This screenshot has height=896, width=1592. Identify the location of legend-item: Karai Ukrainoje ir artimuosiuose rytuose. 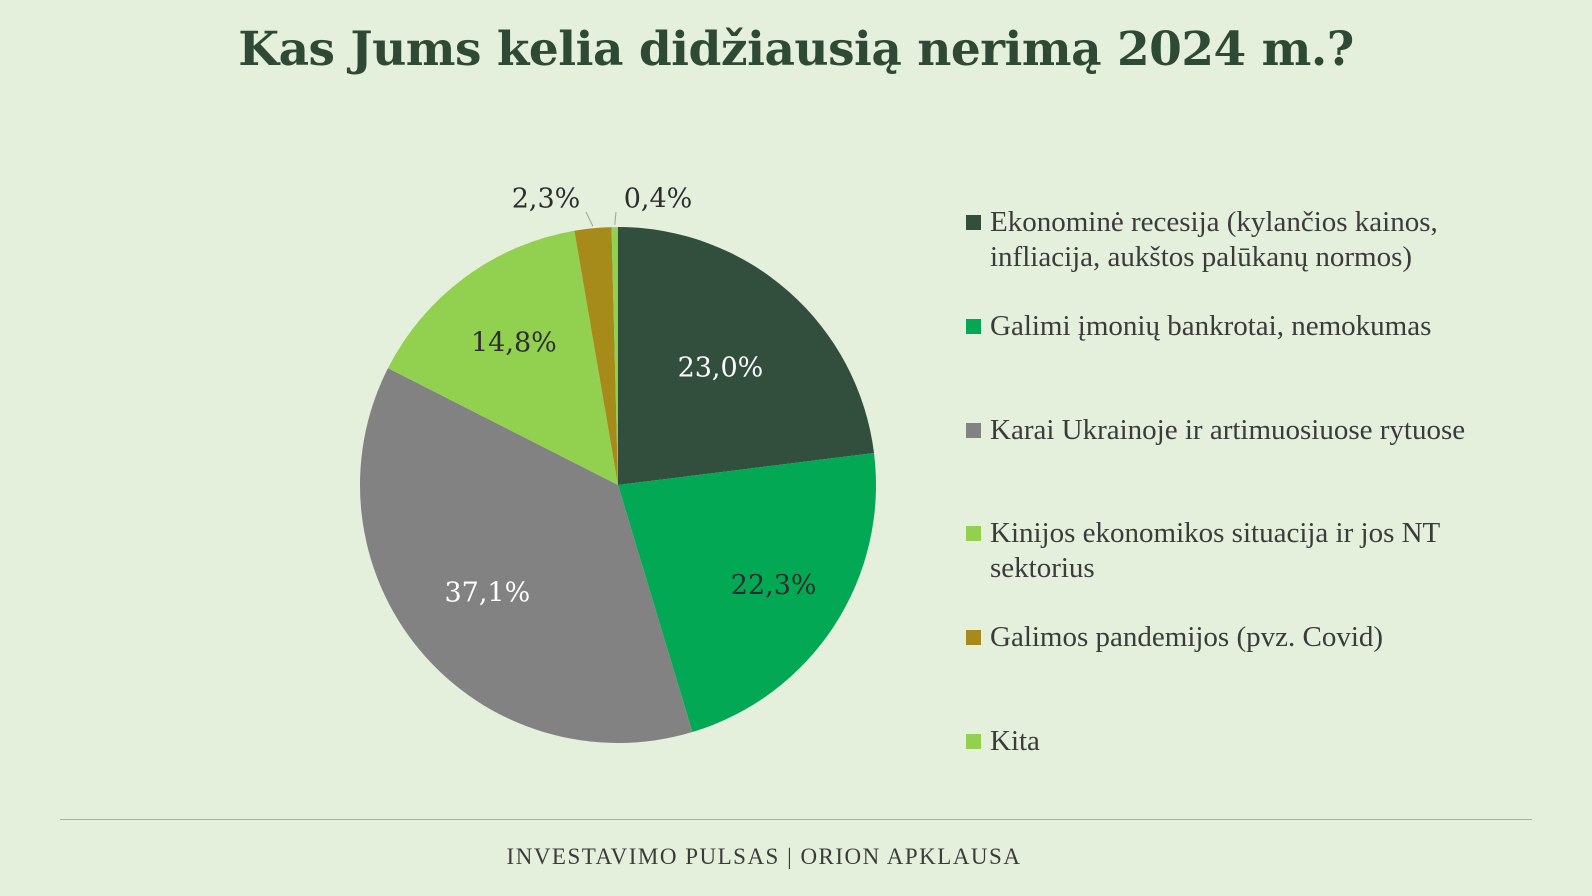
(1266, 430).